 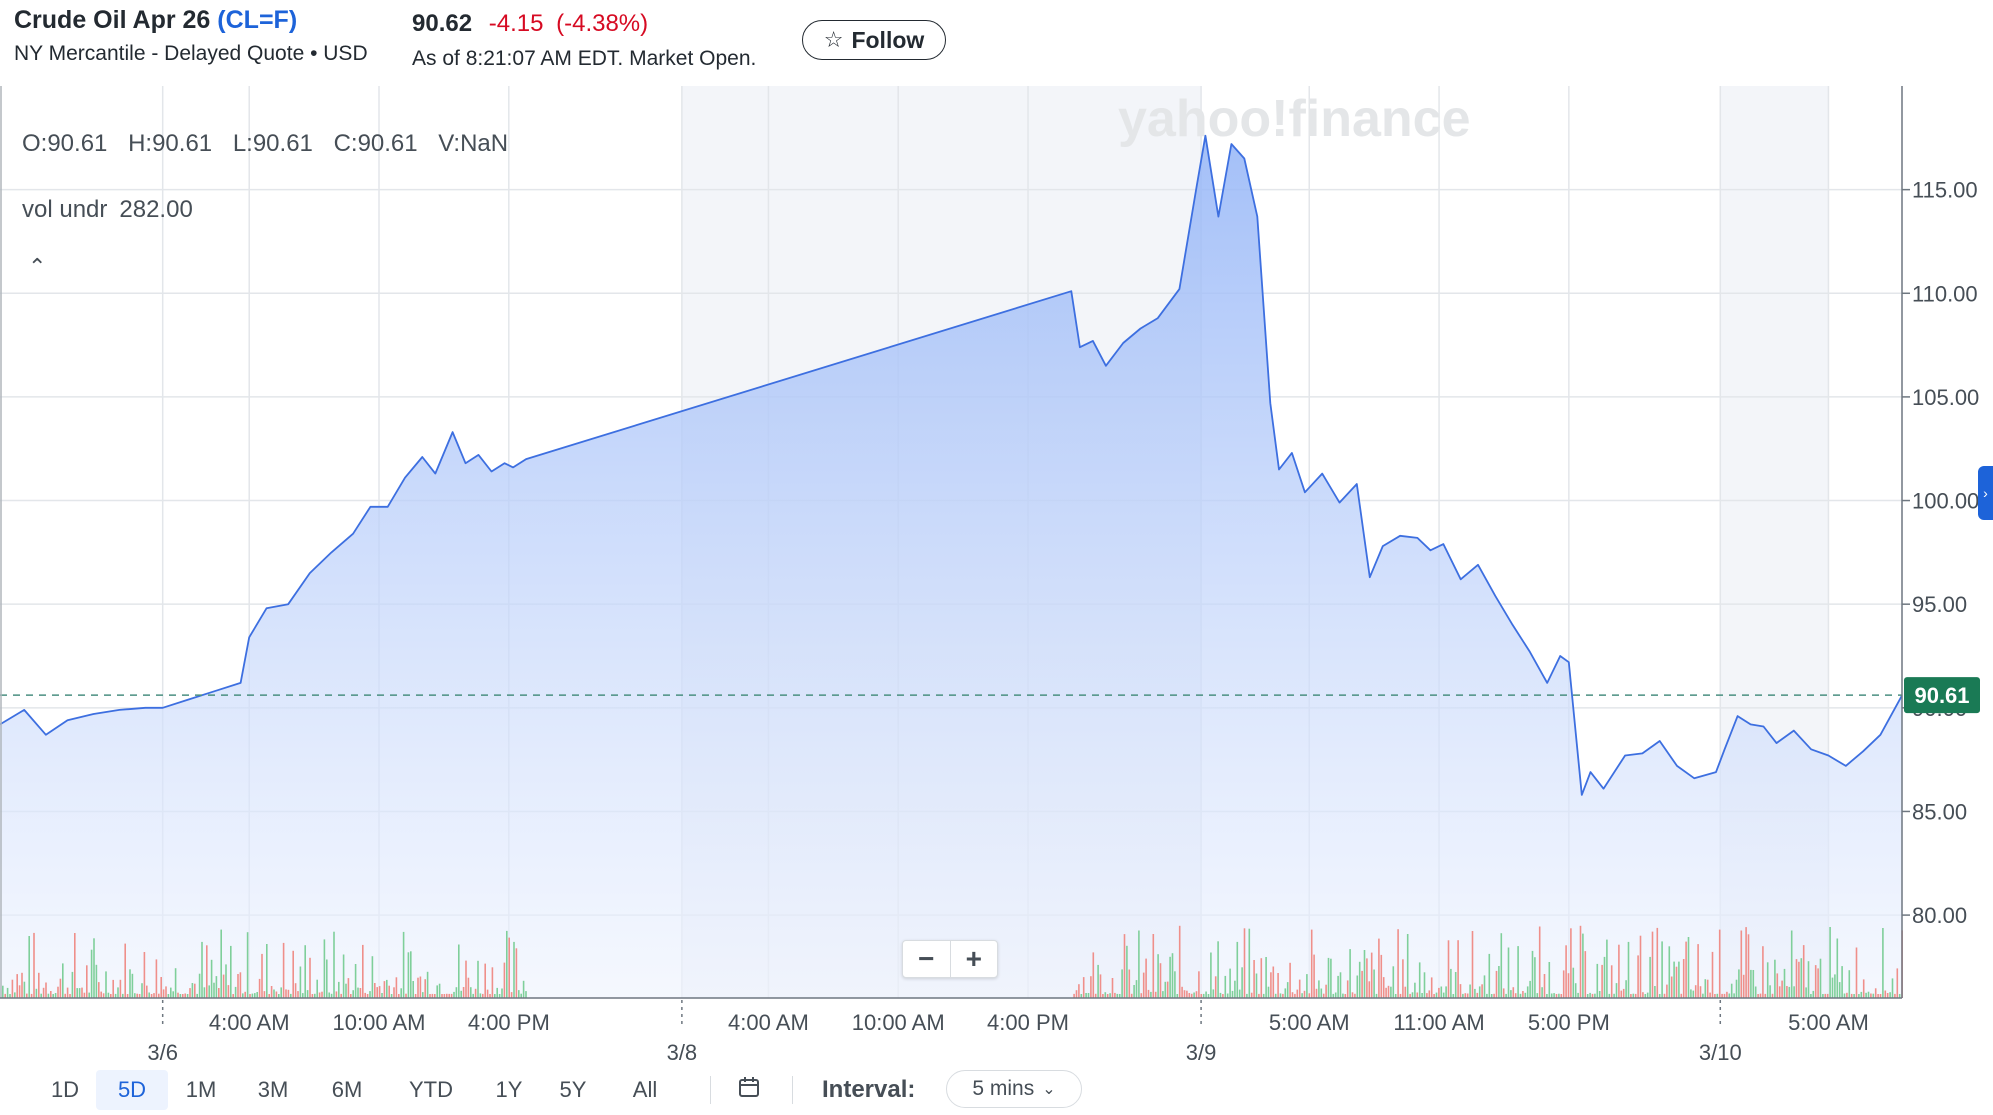 What do you see at coordinates (573, 1089) in the screenshot?
I see `range-5y-button: 5Y` at bounding box center [573, 1089].